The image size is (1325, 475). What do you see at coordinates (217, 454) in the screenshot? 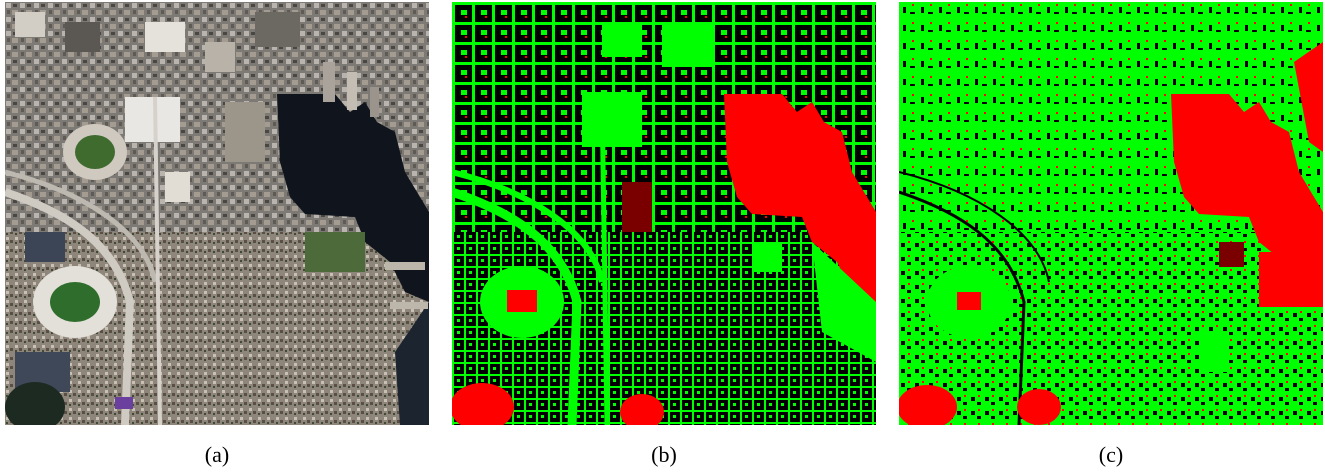
I see `caption-a: (a)` at bounding box center [217, 454].